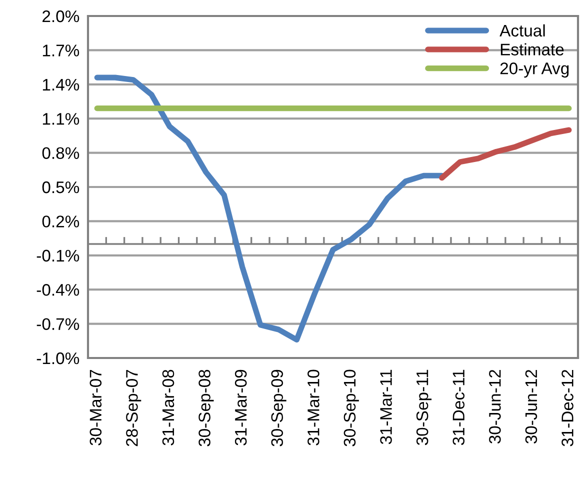  What do you see at coordinates (568, 408) in the screenshot?
I see `x-tick-label: 31-Dec-12` at bounding box center [568, 408].